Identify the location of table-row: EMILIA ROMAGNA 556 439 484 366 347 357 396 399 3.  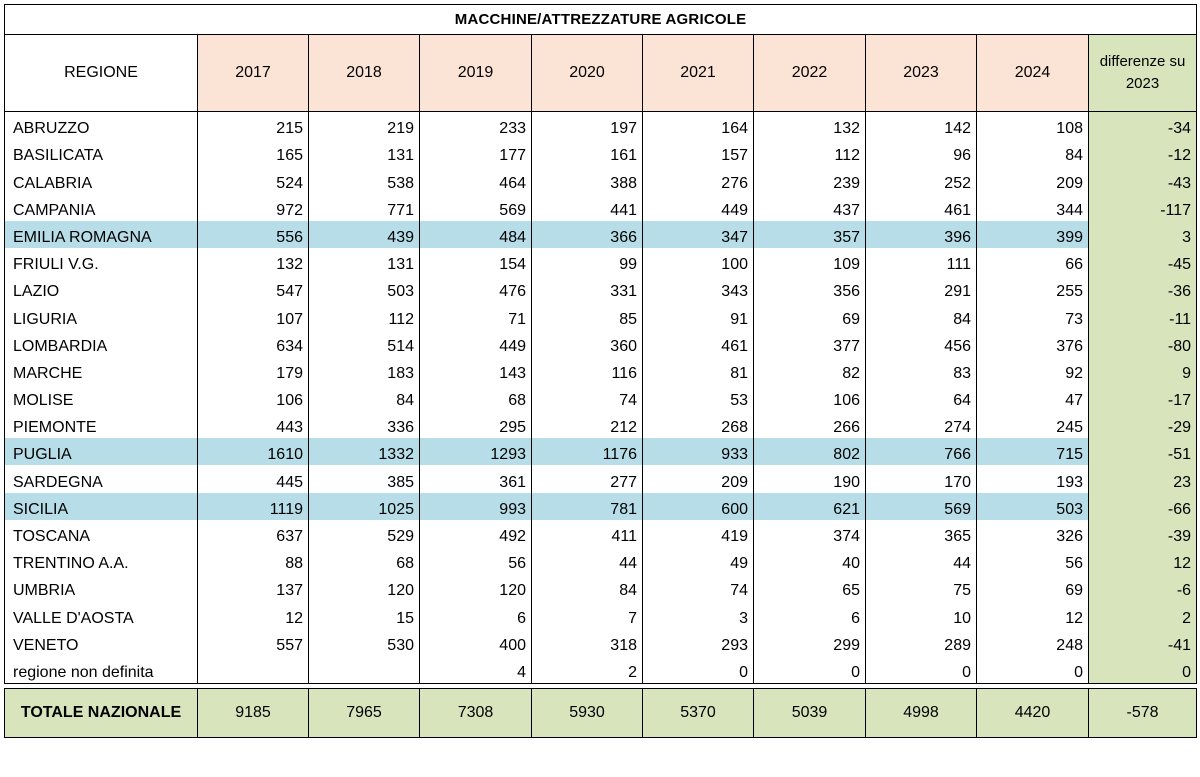
(601, 234).